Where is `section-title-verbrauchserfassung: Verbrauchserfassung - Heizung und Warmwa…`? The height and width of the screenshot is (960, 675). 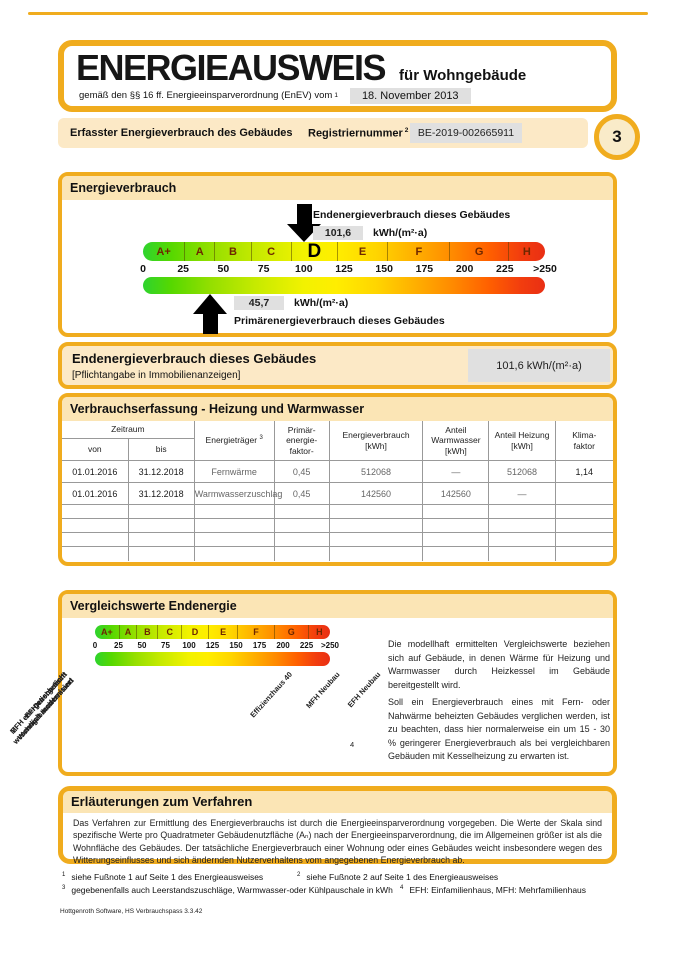
section-title-verbrauchserfassung: Verbrauchserfassung - Heizung und Warmwa… is located at coordinates (337, 409).